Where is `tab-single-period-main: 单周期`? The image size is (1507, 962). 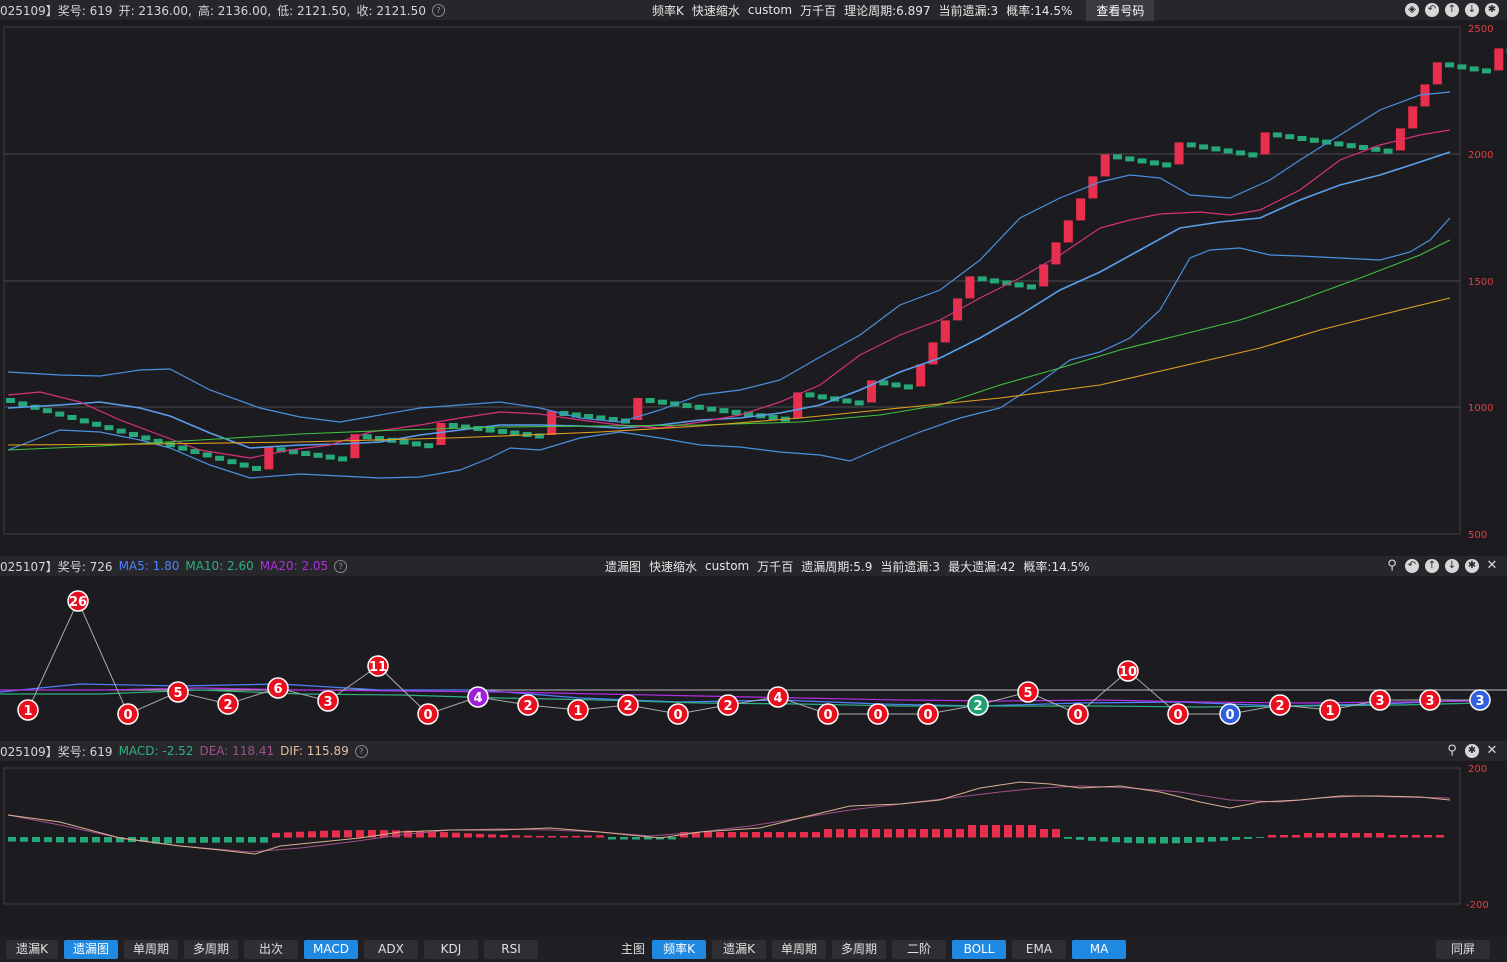
tab-single-period-main: 单周期 is located at coordinates (799, 949).